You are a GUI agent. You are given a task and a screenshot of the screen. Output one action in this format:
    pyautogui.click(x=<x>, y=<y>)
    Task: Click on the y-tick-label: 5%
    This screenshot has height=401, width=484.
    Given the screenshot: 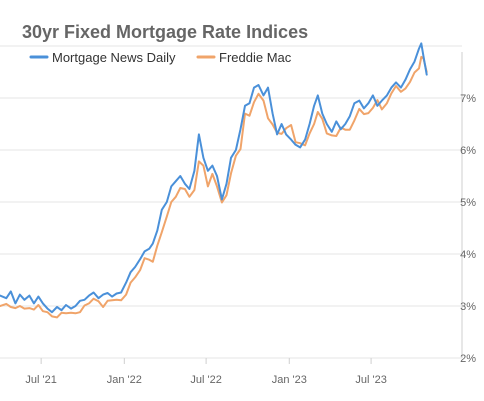 What is the action you would take?
    pyautogui.click(x=468, y=203)
    